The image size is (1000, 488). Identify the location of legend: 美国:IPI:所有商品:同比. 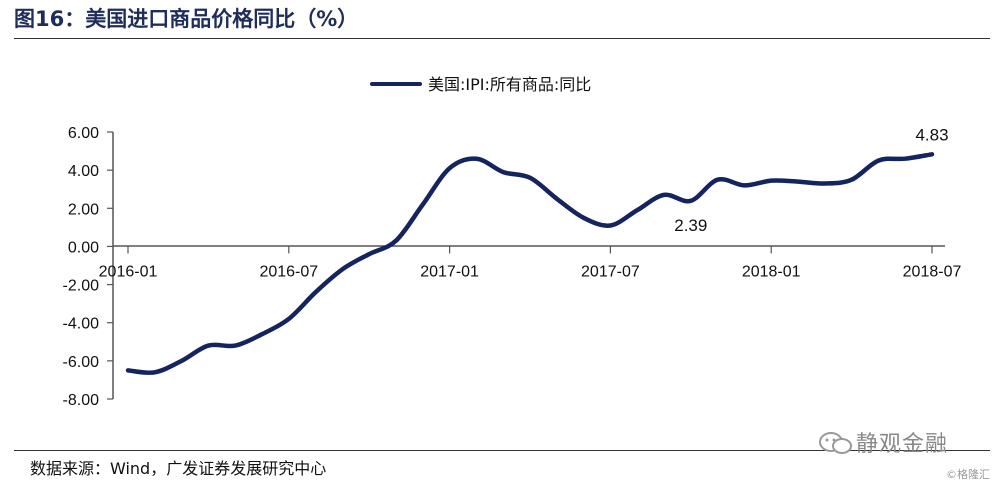
(480, 84).